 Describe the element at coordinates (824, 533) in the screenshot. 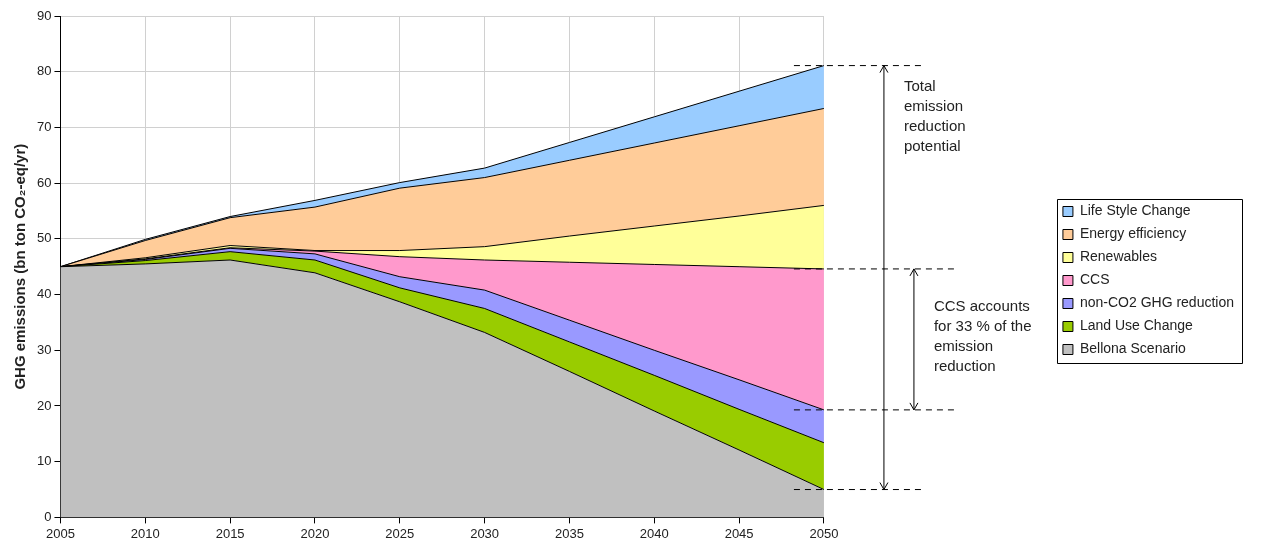

I see `x-tick-label: 2050` at that location.